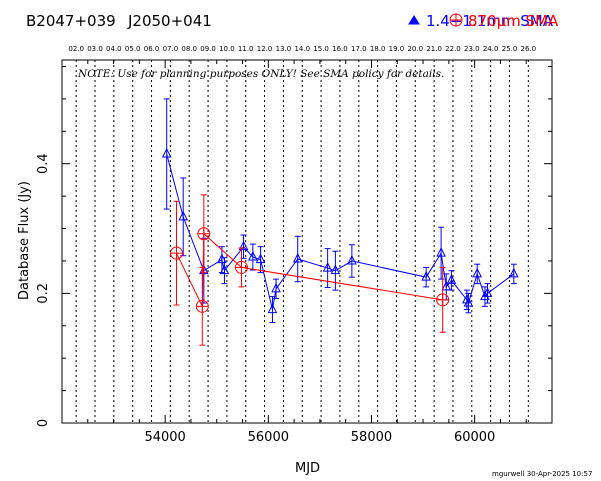  What do you see at coordinates (474, 437) in the screenshot?
I see `x-tick-label: 60000` at bounding box center [474, 437].